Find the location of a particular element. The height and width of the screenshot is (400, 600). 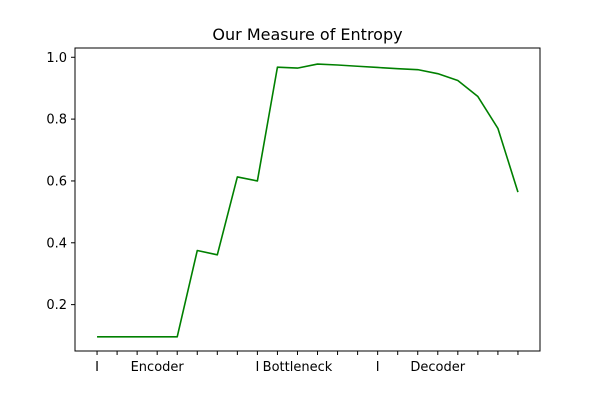

y-tick-label: 0.4 is located at coordinates (56, 243).